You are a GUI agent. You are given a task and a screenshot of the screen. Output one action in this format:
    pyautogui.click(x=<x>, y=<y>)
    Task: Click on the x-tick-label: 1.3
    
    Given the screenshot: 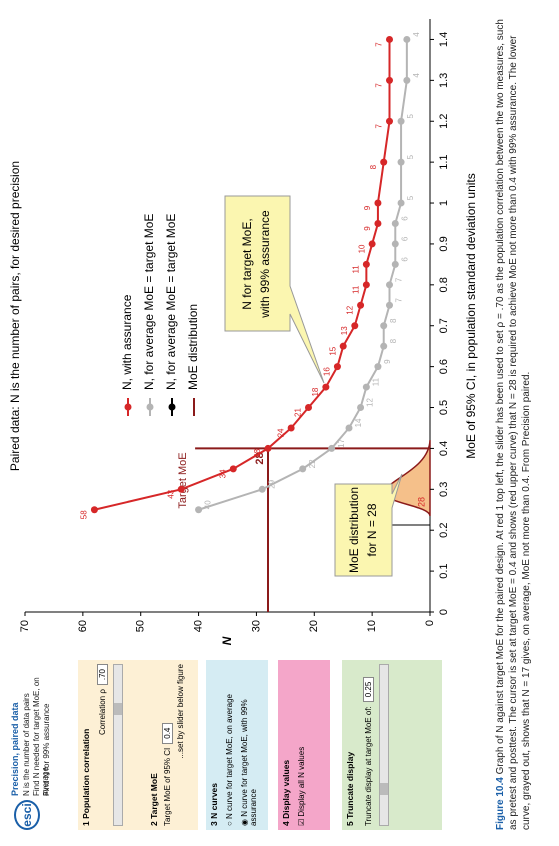 What is the action you would take?
    pyautogui.click(x=444, y=80)
    